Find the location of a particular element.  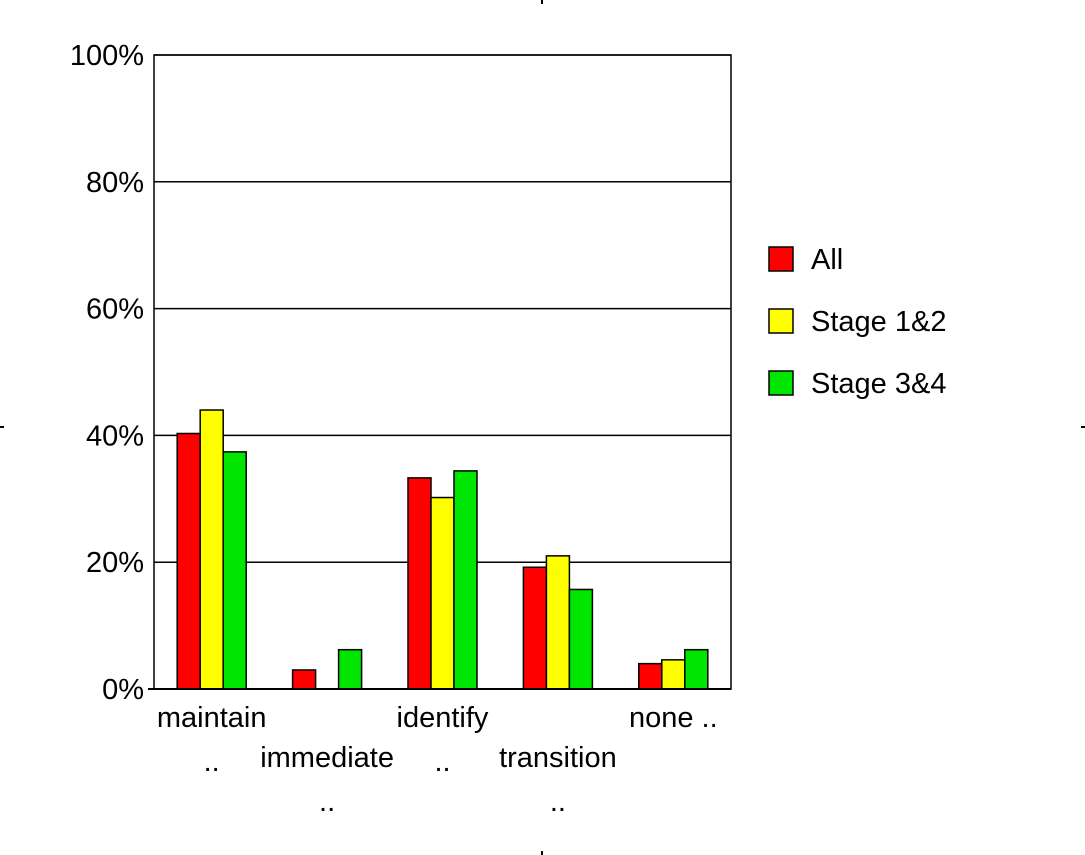

y-tick-label: 0% is located at coordinates (123, 690).